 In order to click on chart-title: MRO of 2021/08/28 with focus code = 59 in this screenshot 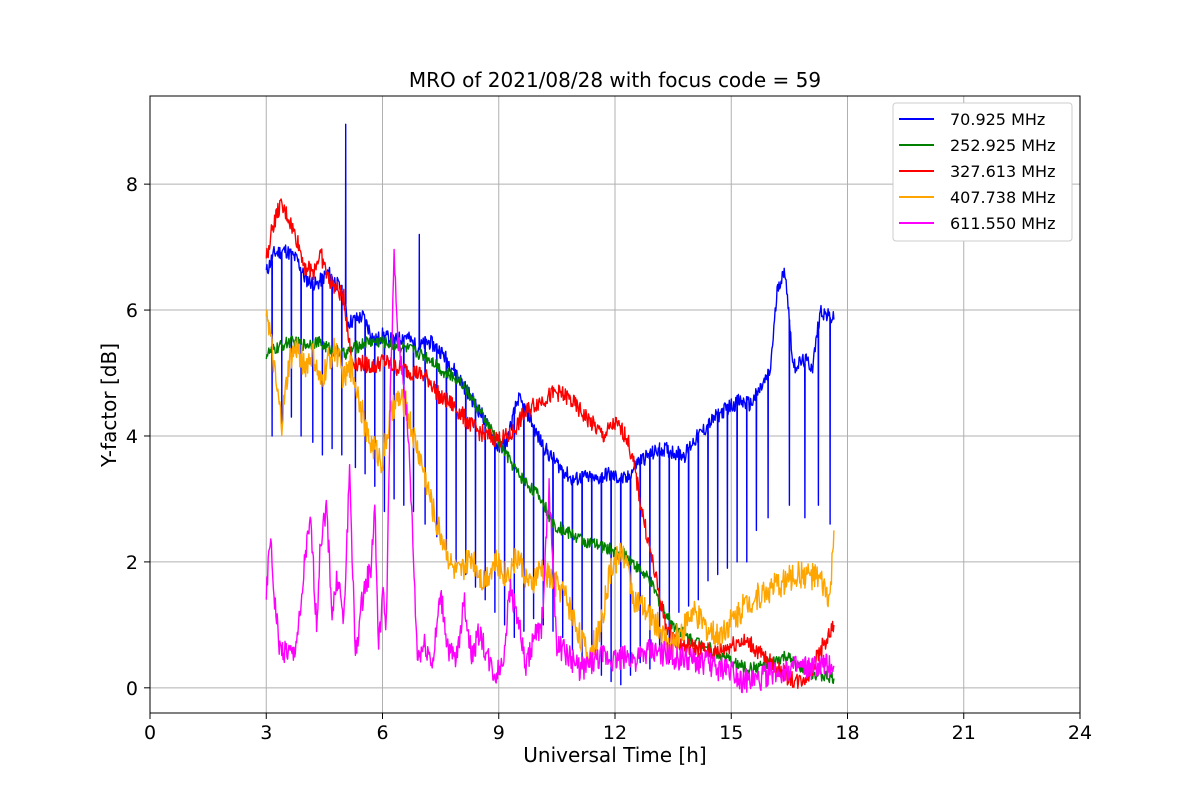, I will do `click(615, 80)`.